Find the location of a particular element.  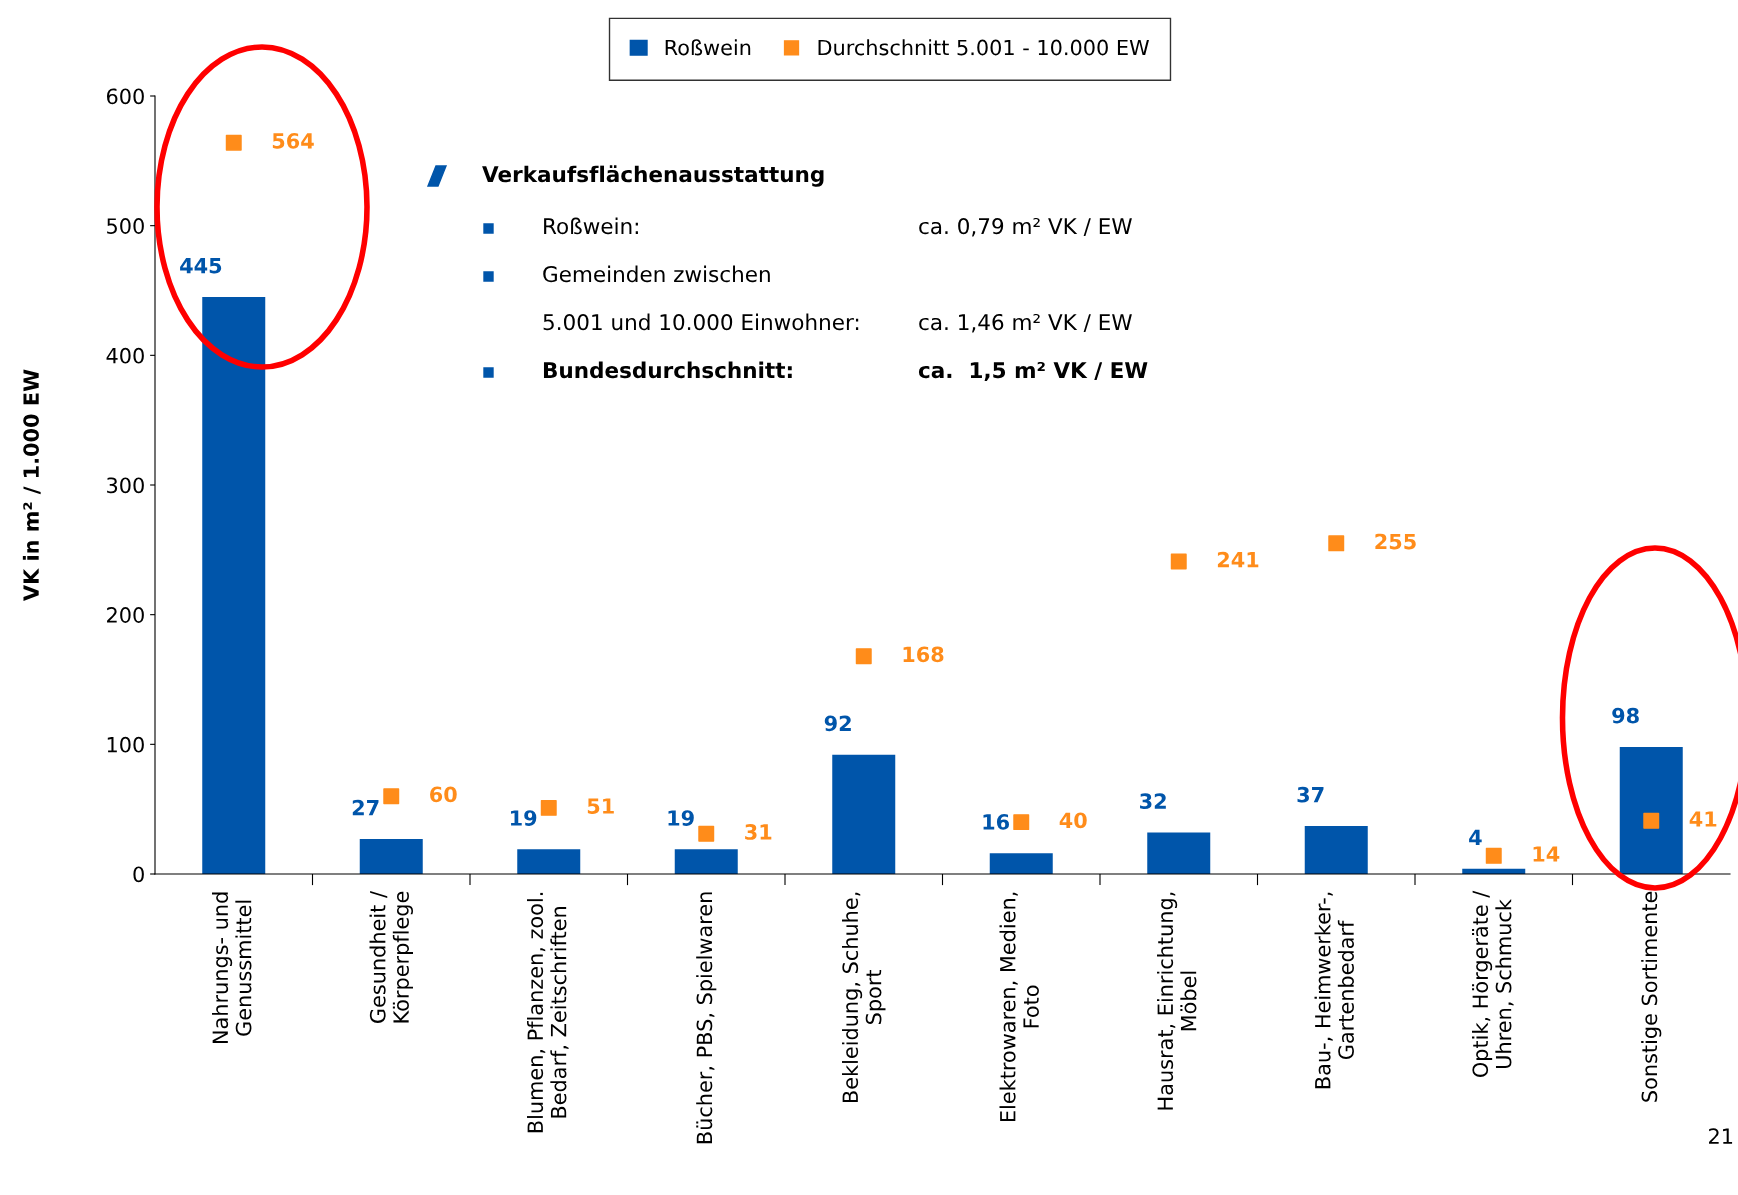

y-tick-label: 0 is located at coordinates (138, 874).